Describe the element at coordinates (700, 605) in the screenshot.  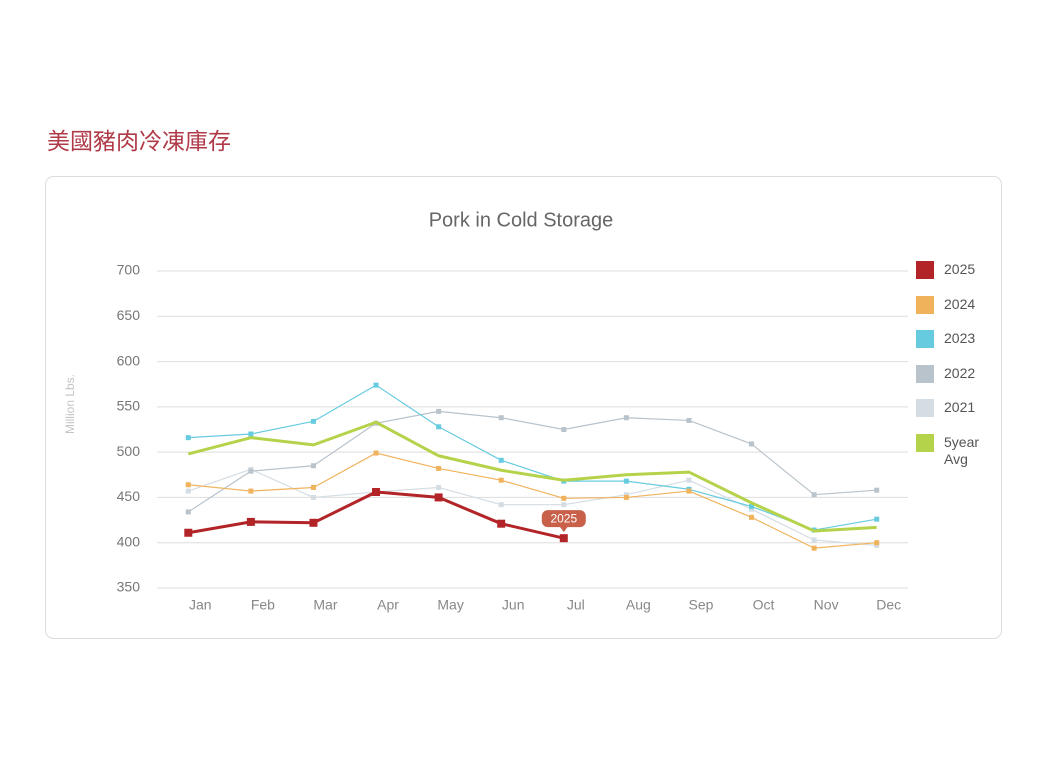
I see `x-tick-label: Sep` at that location.